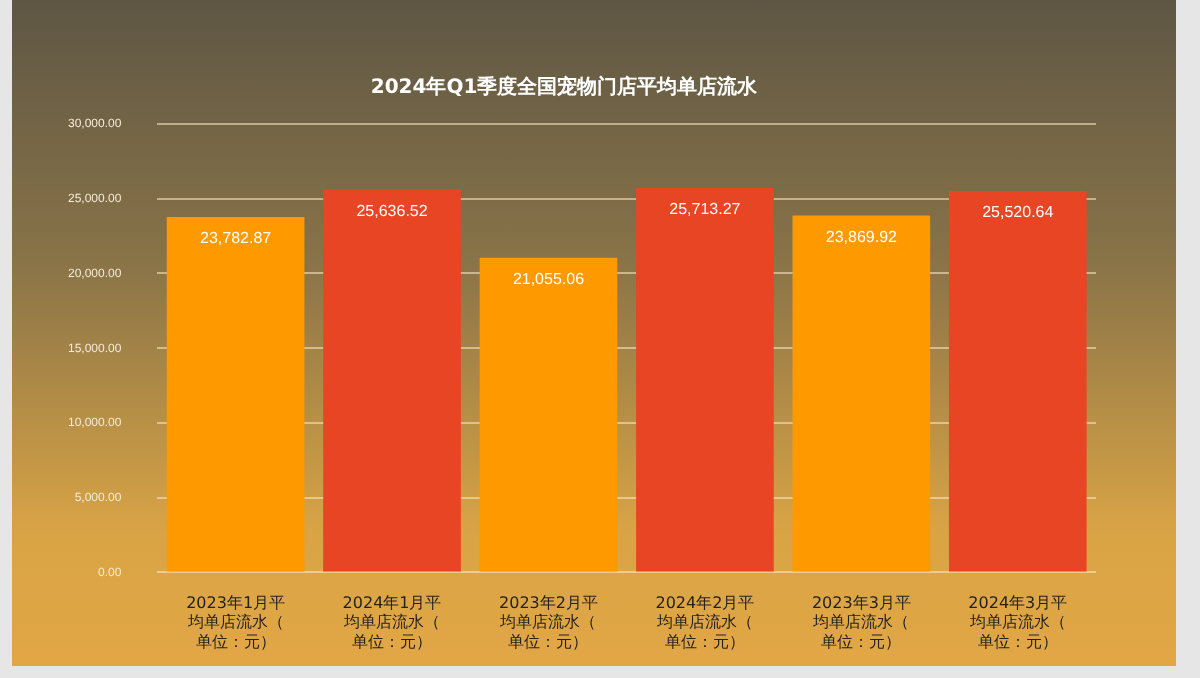  What do you see at coordinates (236, 238) in the screenshot?
I see `data-label: 23,782.87` at bounding box center [236, 238].